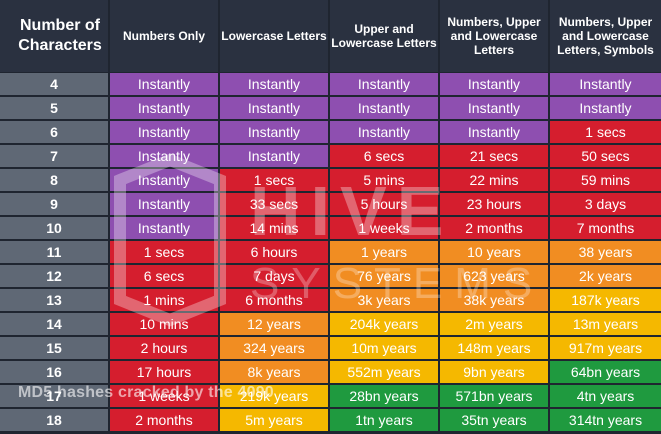 Image resolution: width=661 pixels, height=434 pixels. What do you see at coordinates (164, 348) in the screenshot?
I see `table-cell: 2 hours` at bounding box center [164, 348].